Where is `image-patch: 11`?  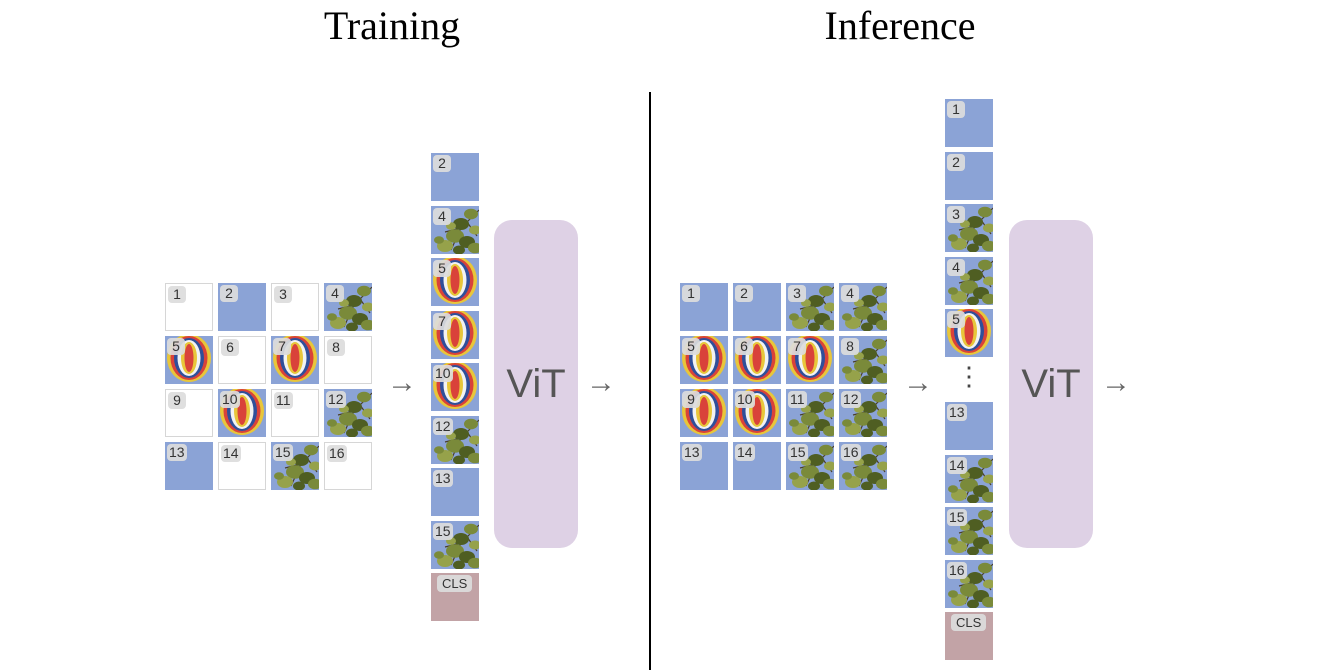 image-patch: 11 is located at coordinates (810, 413).